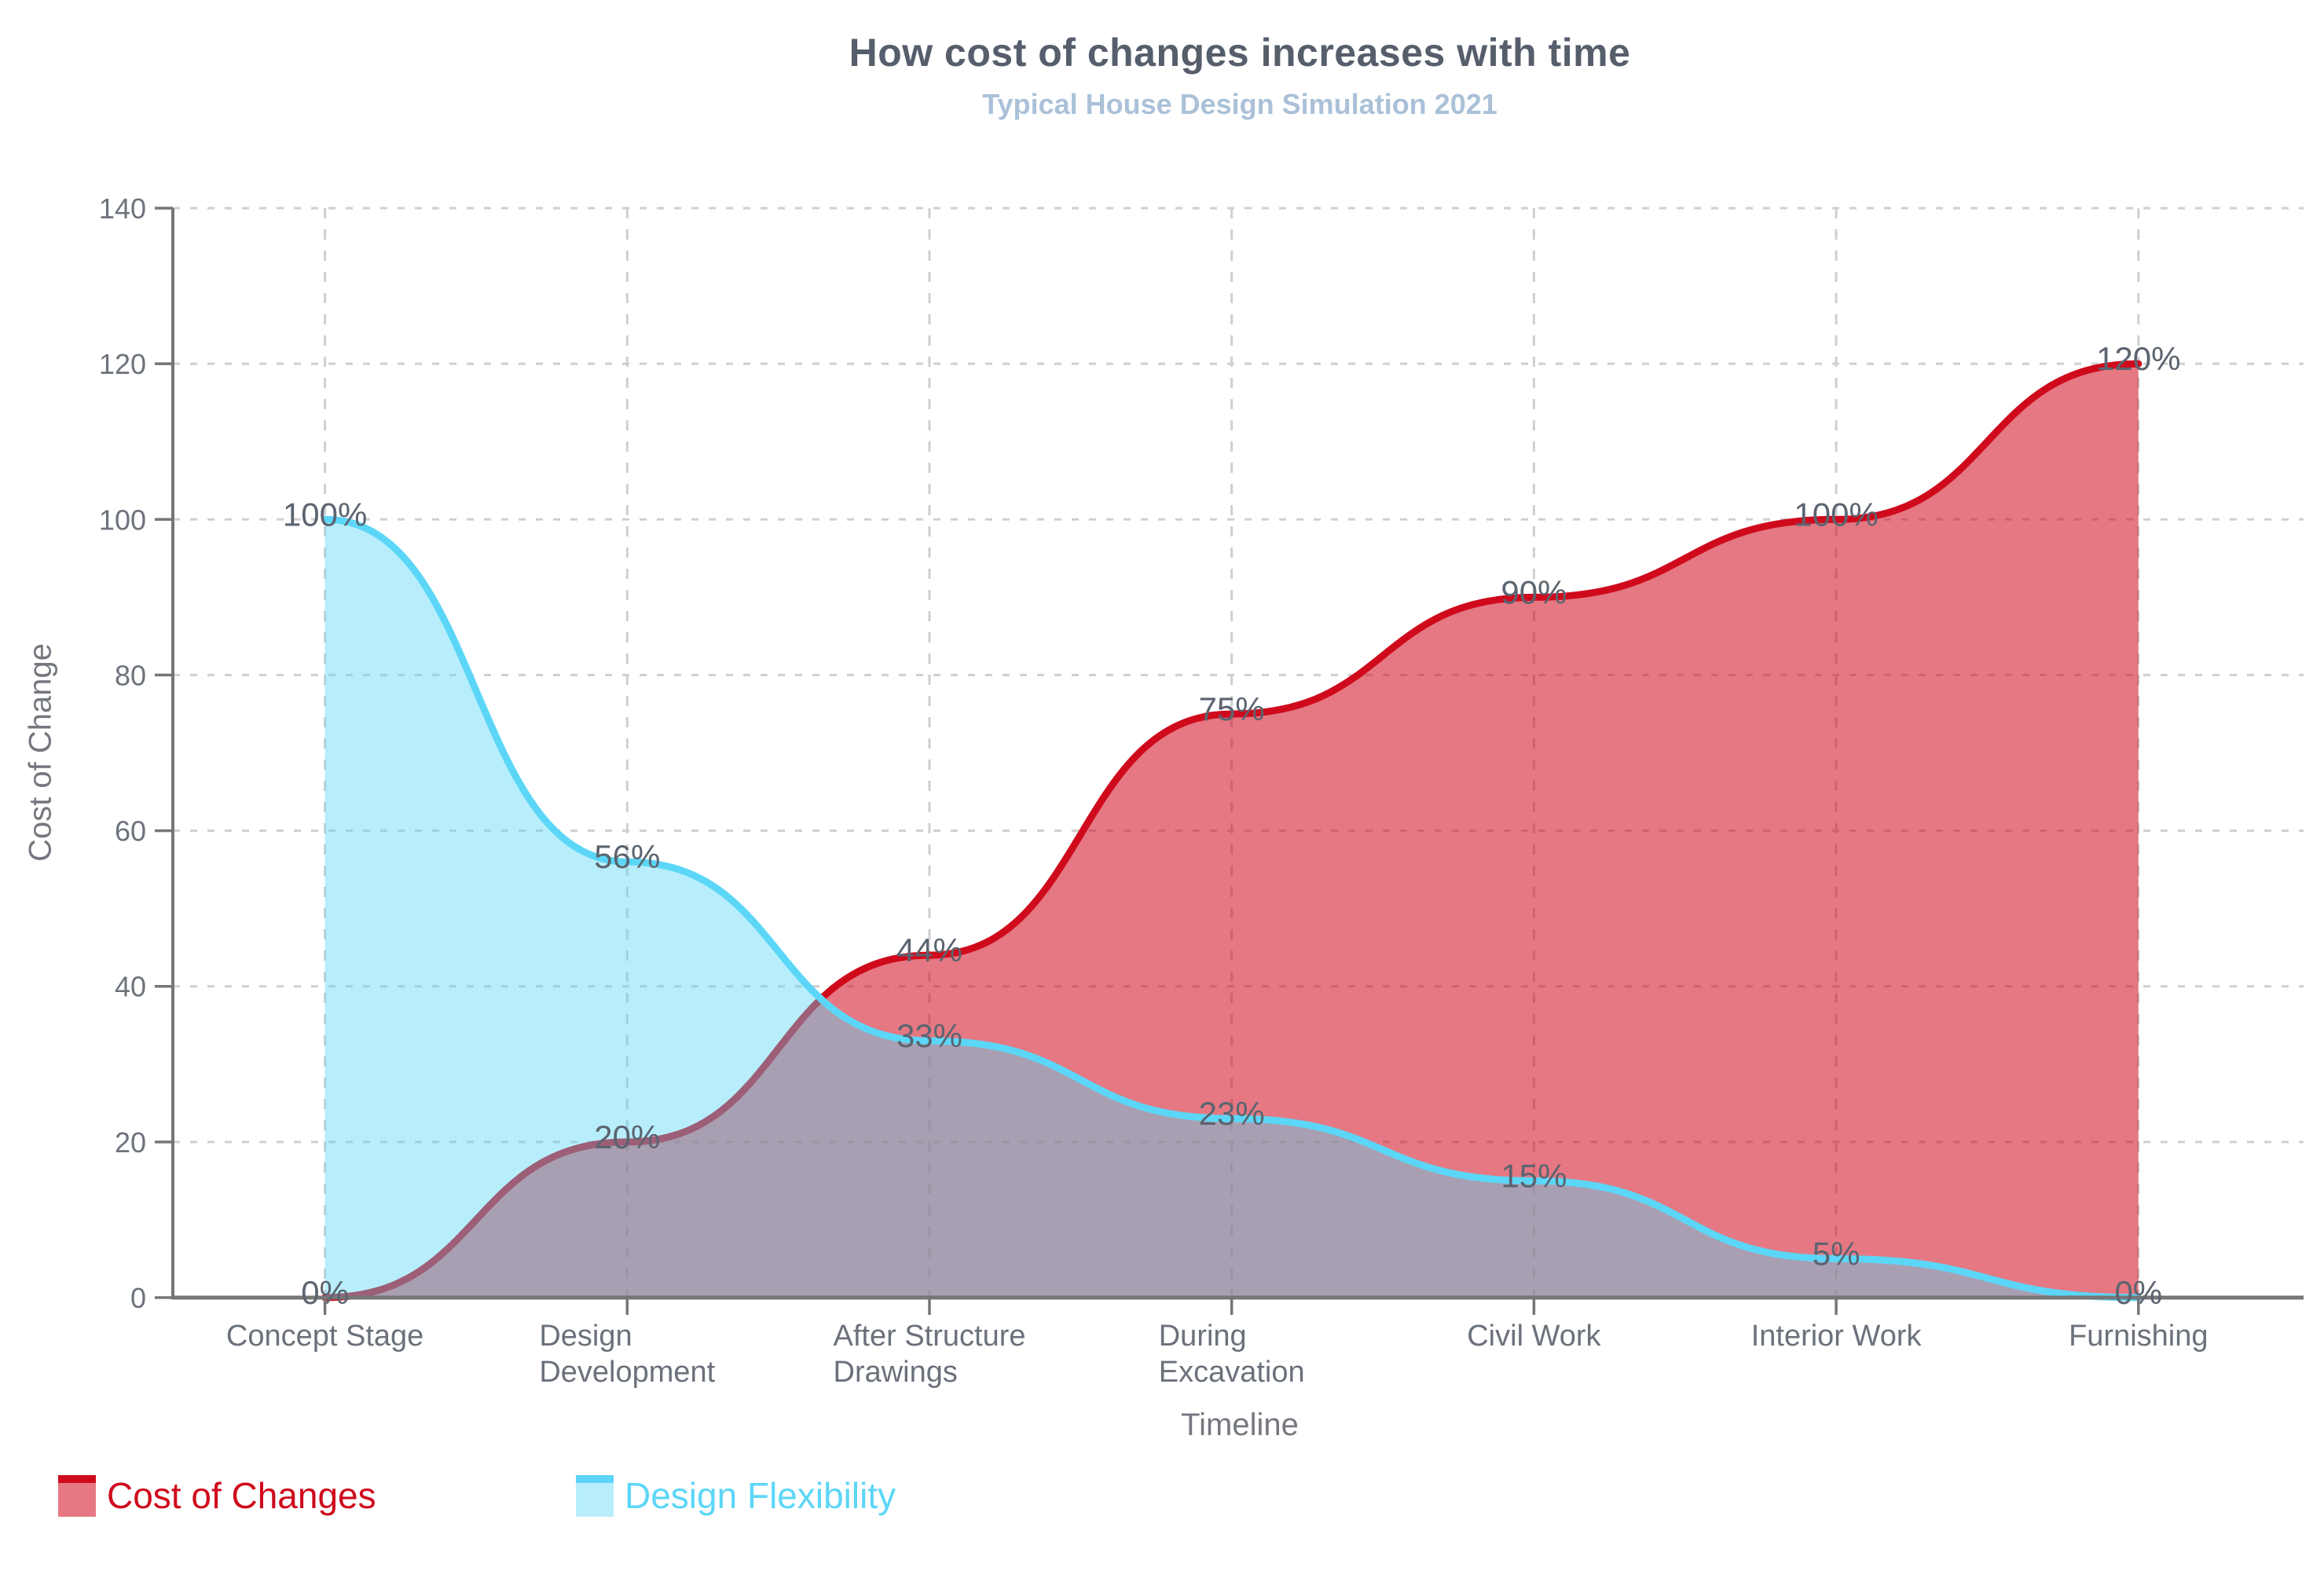 This screenshot has width=2324, height=1589. I want to click on legend-item-design-flexibility: Design Flexibility, so click(736, 1496).